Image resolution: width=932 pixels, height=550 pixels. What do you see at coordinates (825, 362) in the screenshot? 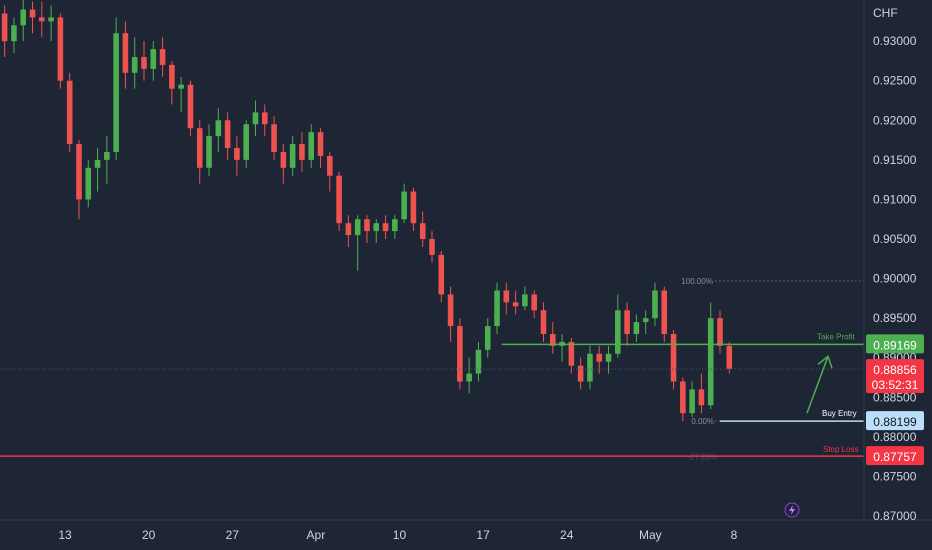
I see `arrow-head` at bounding box center [825, 362].